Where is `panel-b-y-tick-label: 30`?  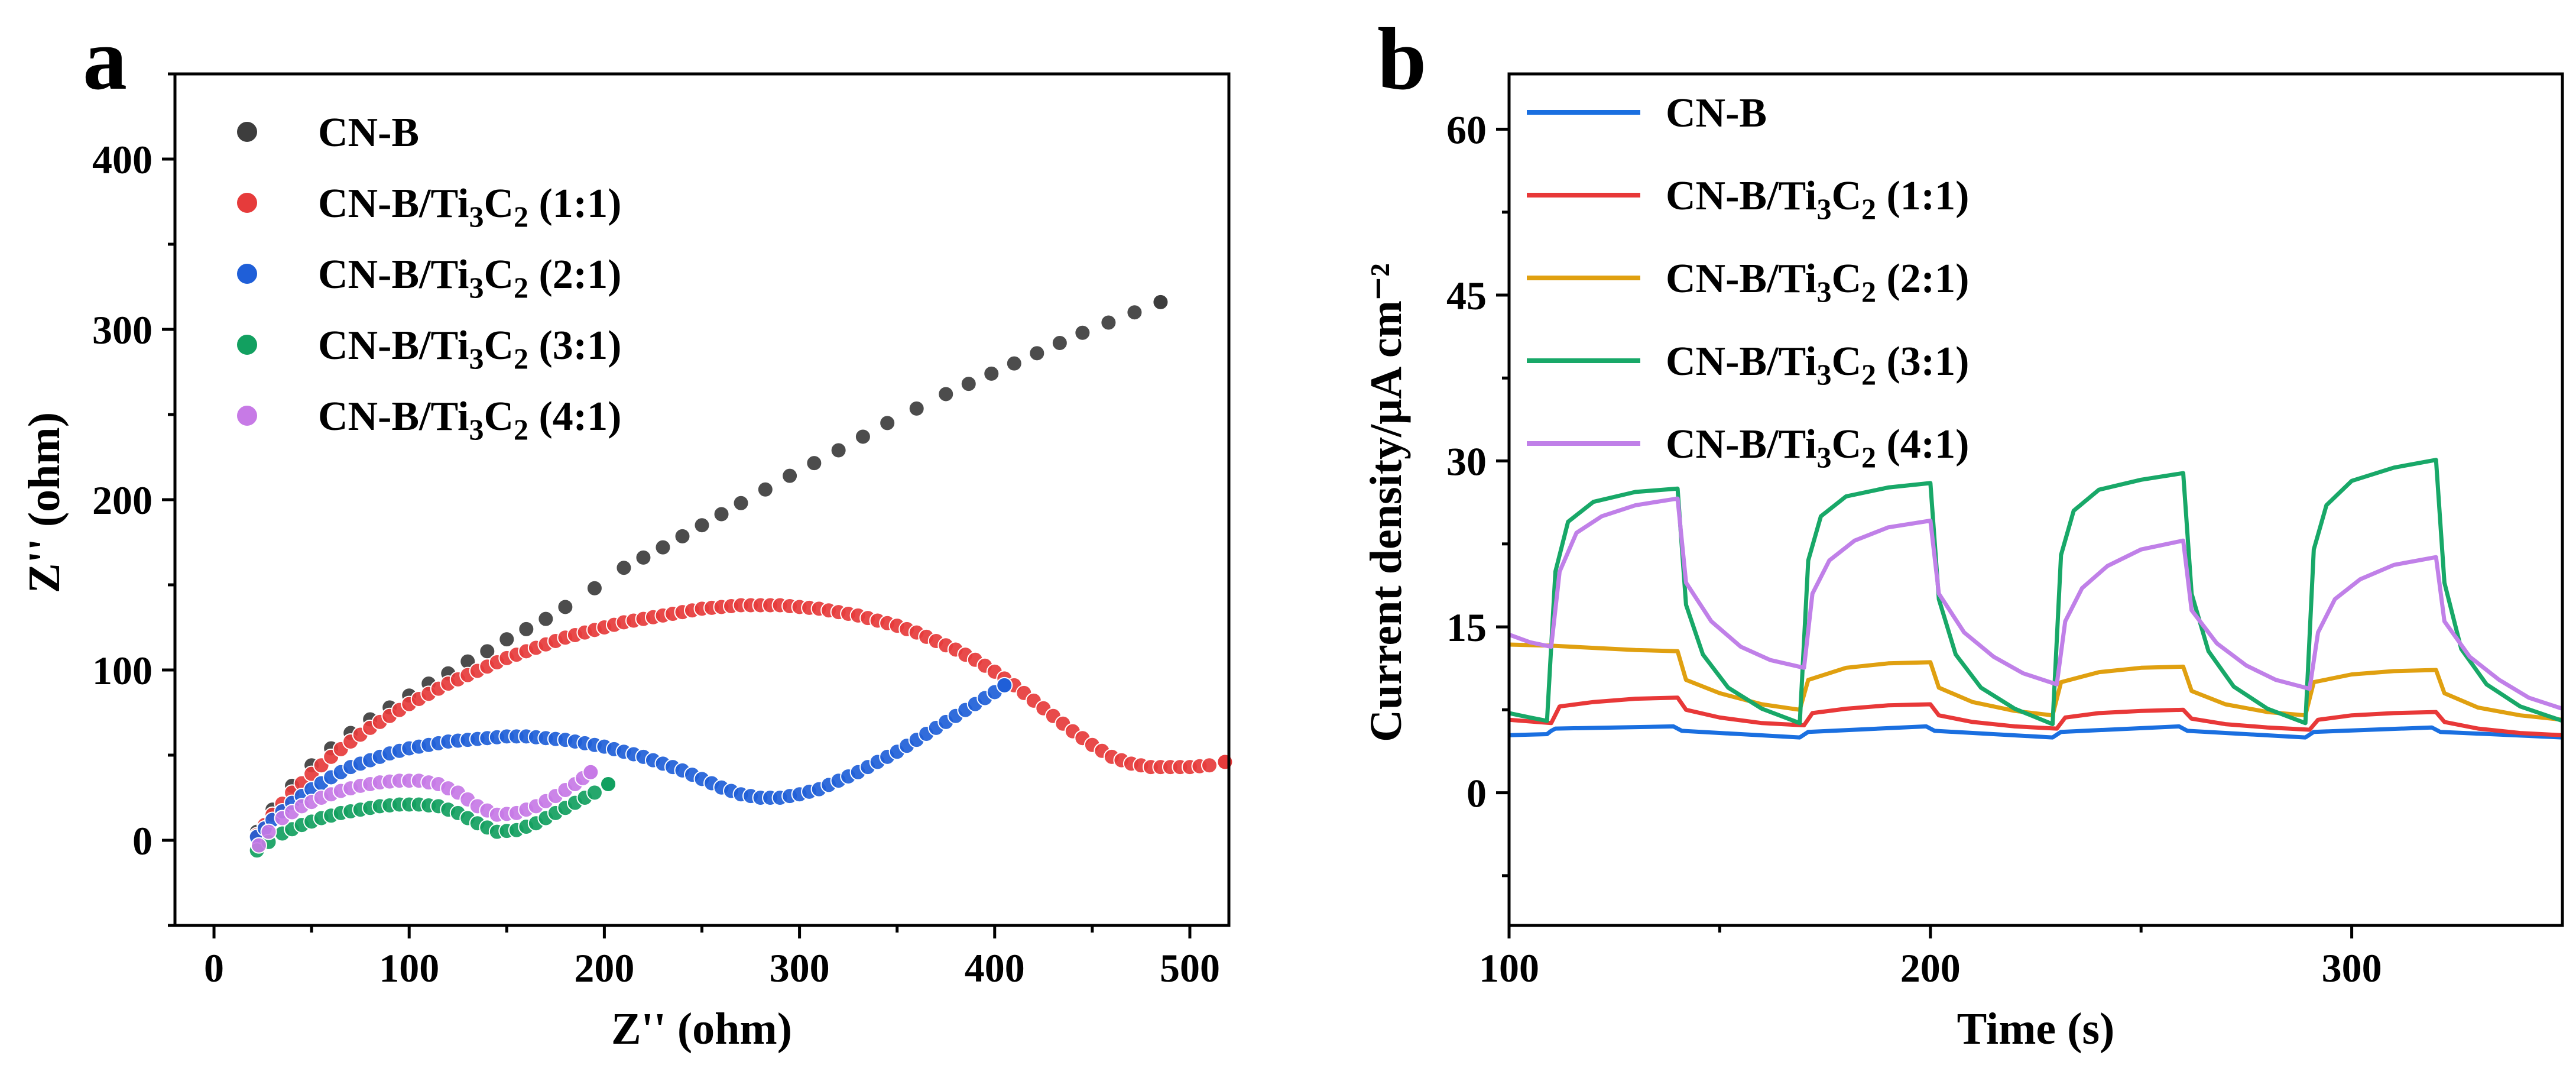
panel-b-y-tick-label: 30 is located at coordinates (1466, 461).